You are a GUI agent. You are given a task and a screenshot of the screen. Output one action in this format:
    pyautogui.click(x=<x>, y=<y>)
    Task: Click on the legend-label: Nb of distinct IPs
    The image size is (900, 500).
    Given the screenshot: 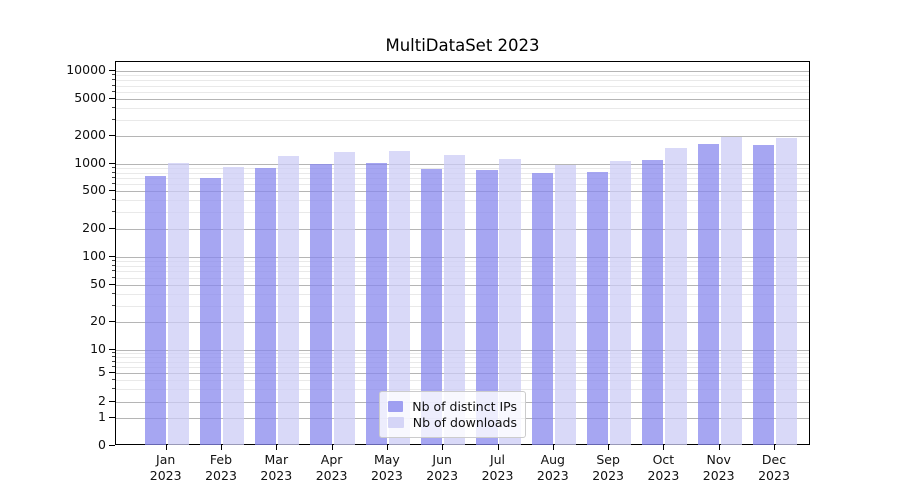 What is the action you would take?
    pyautogui.click(x=464, y=406)
    